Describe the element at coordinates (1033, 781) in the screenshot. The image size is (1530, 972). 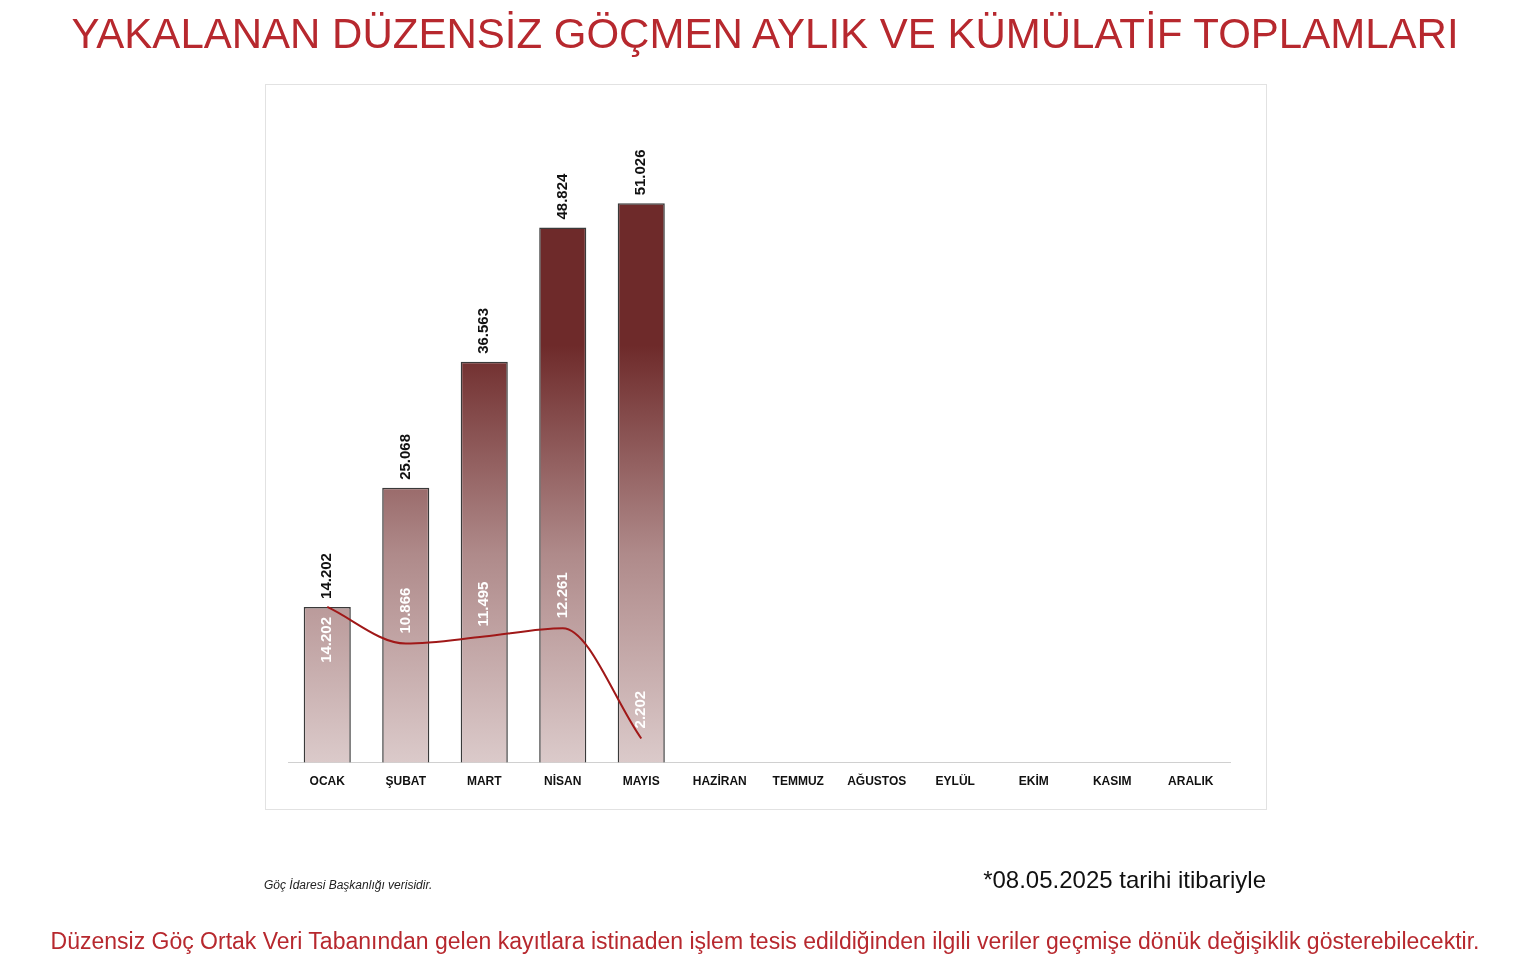
I see `x-tick-label: EKİM` at that location.